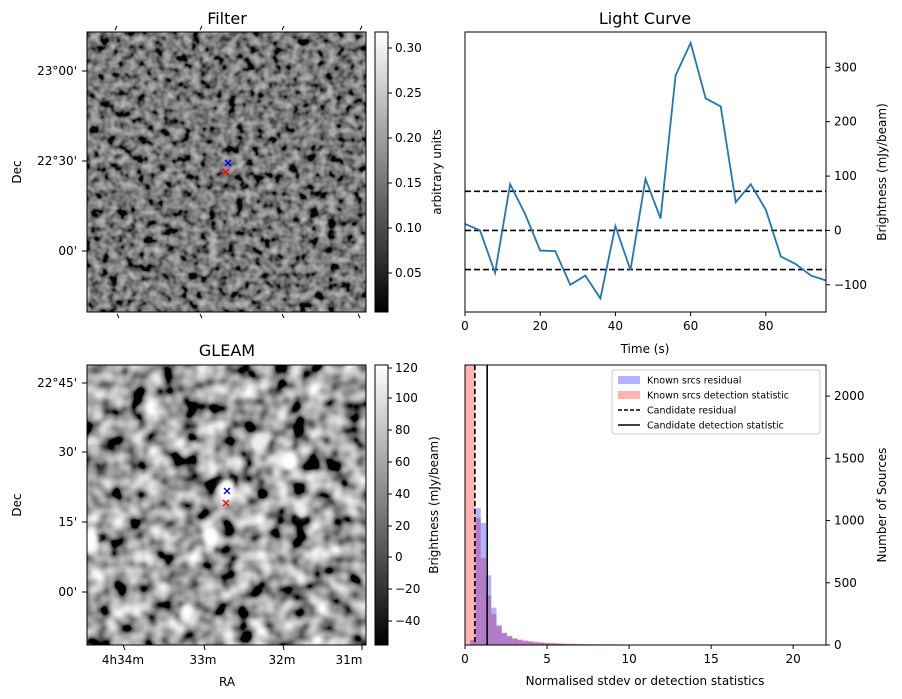 This screenshot has height=699, width=902. I want to click on gleam-y-tick: 30', so click(67, 452).